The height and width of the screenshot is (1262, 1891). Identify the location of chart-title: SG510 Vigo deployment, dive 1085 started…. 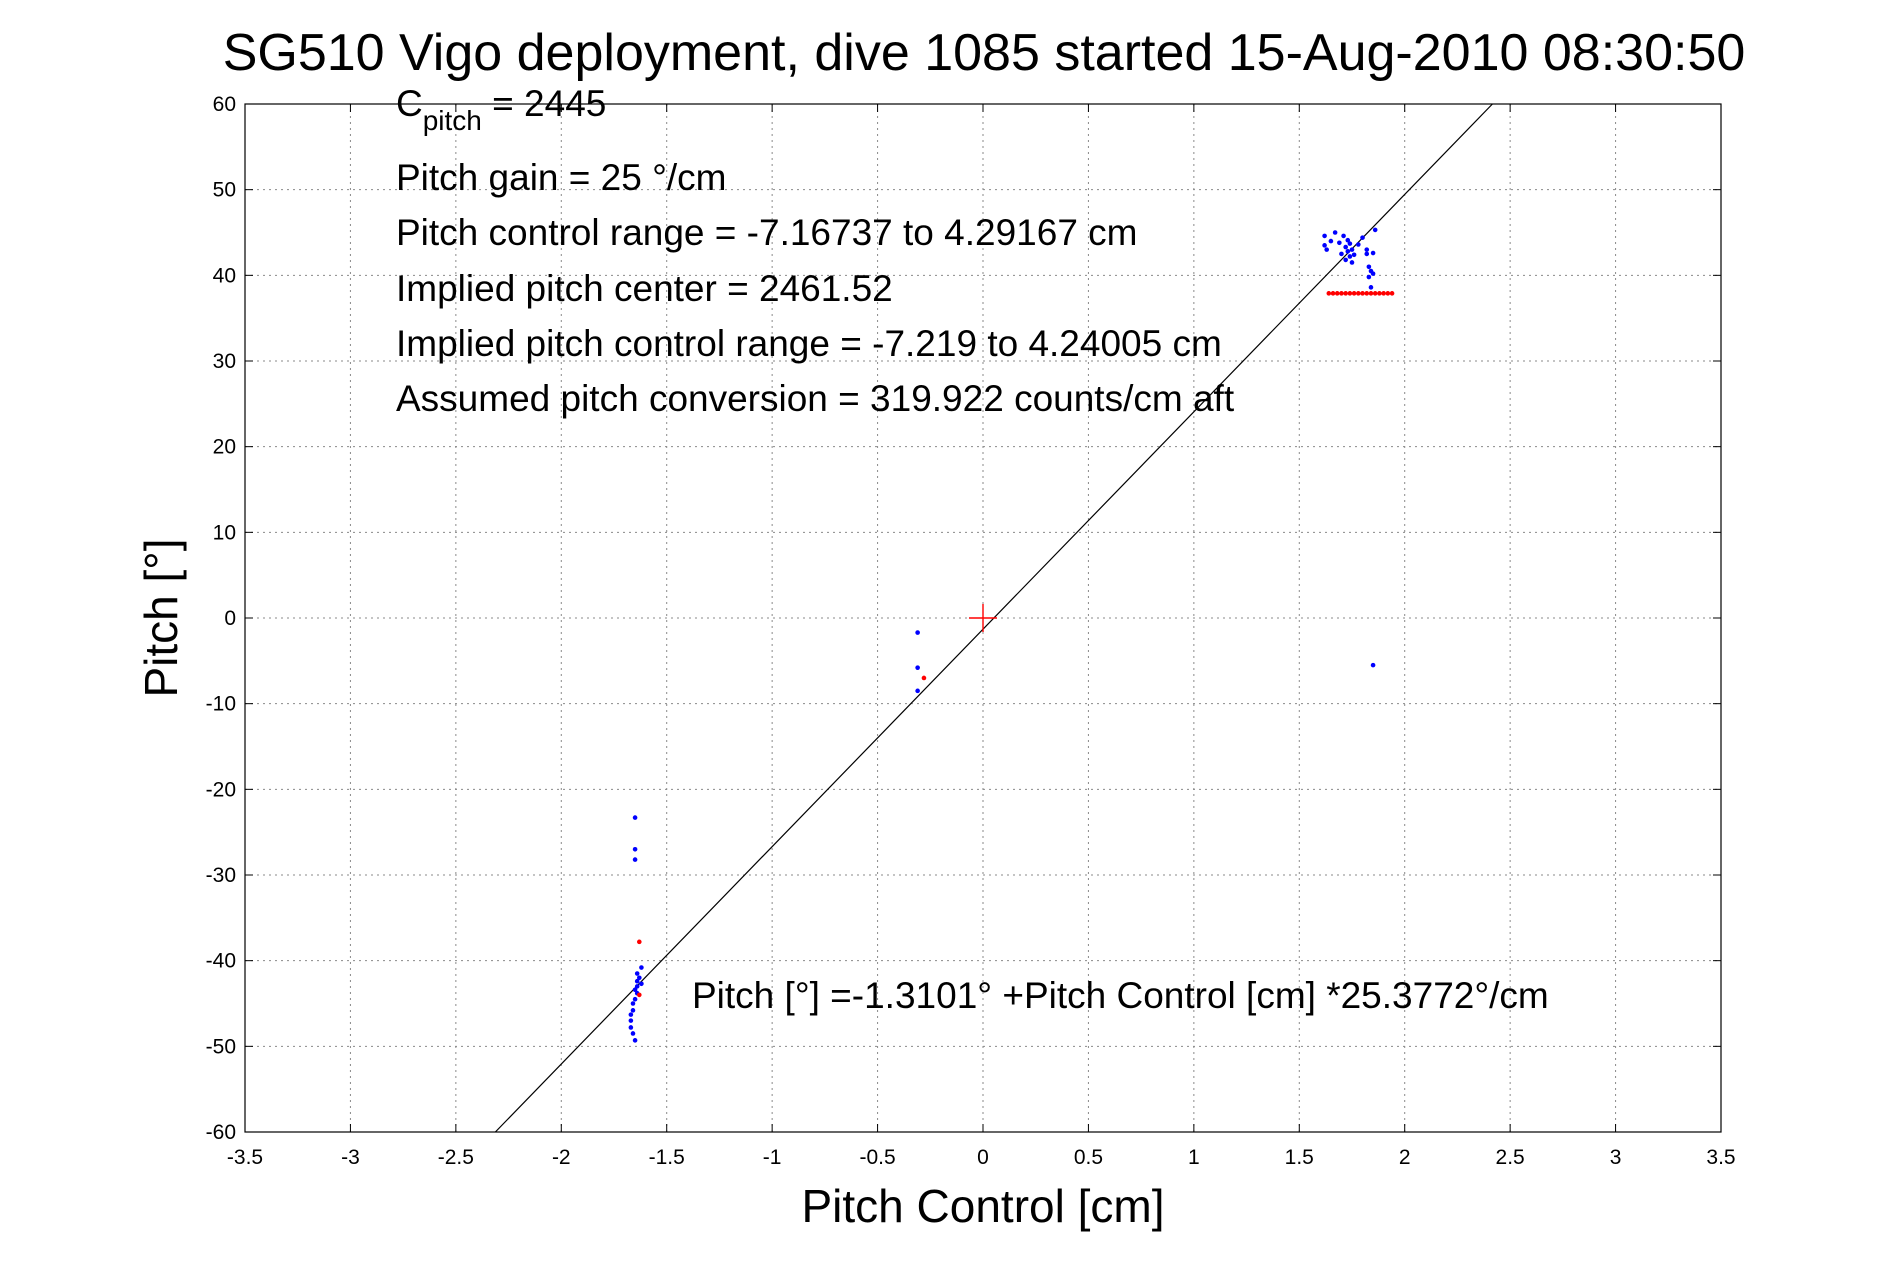
(984, 53).